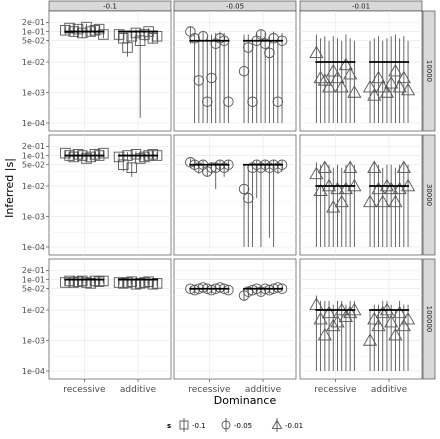  I want to click on legend-entries: -0.1 -0.05 -0.01, so click(241, 425).